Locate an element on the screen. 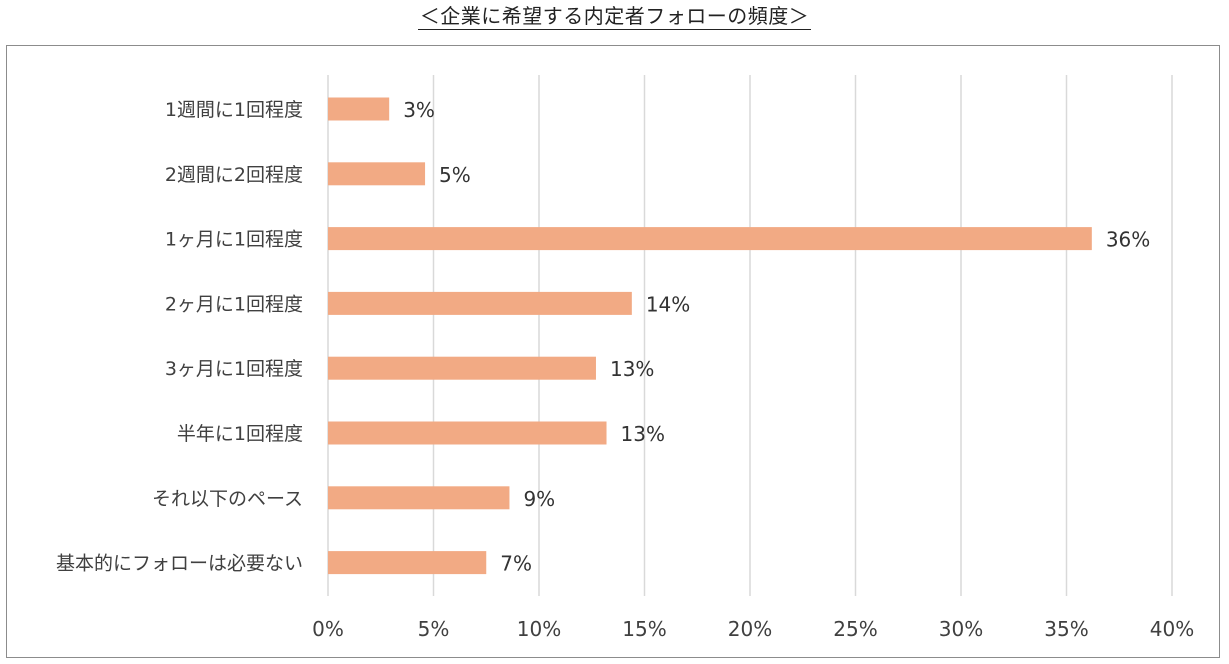  category-label: 1ヶ月に1回程度 is located at coordinates (234, 240).